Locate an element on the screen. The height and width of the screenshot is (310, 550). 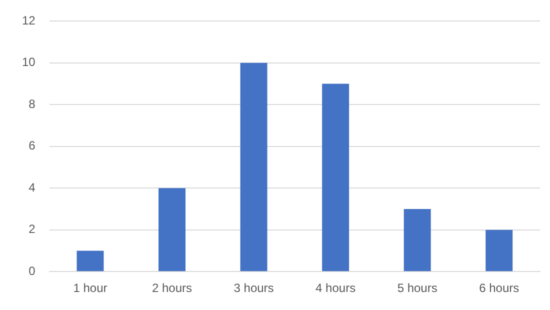
x-tick-label: 6 hours is located at coordinates (499, 288).